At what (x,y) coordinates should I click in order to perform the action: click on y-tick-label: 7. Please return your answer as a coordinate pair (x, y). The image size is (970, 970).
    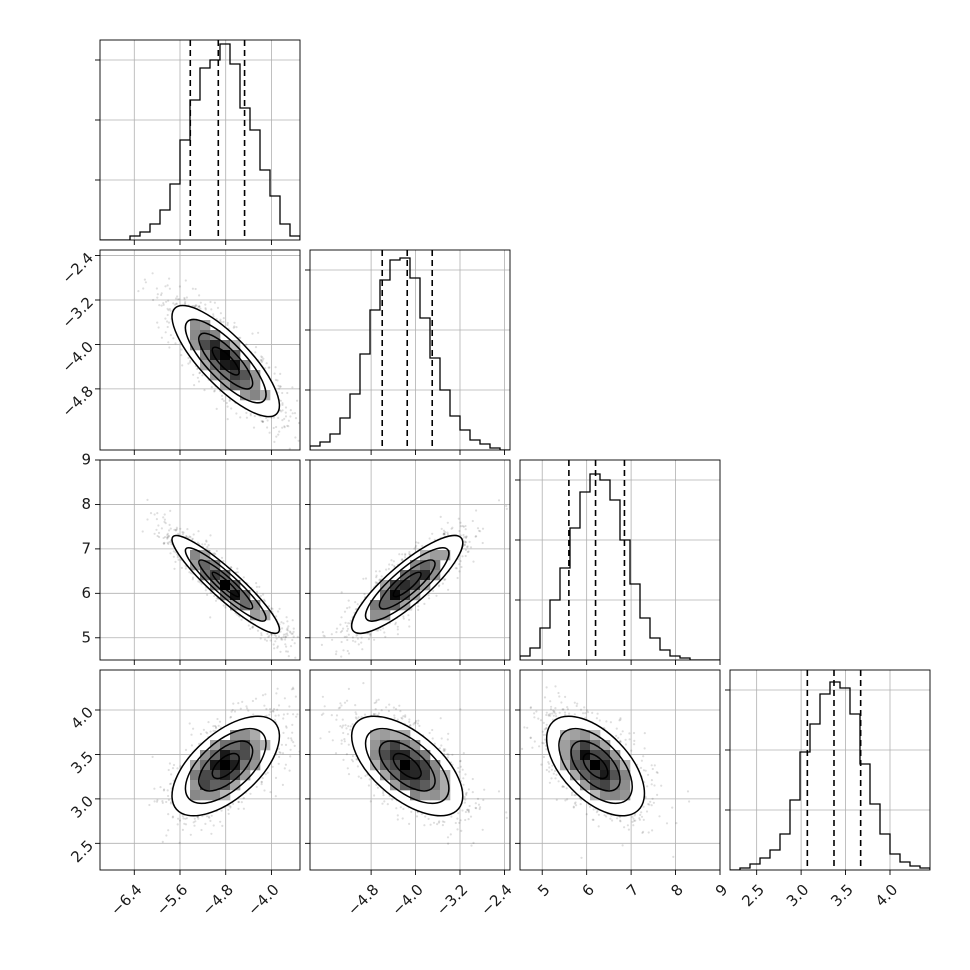
    Looking at the image, I should click on (86, 548).